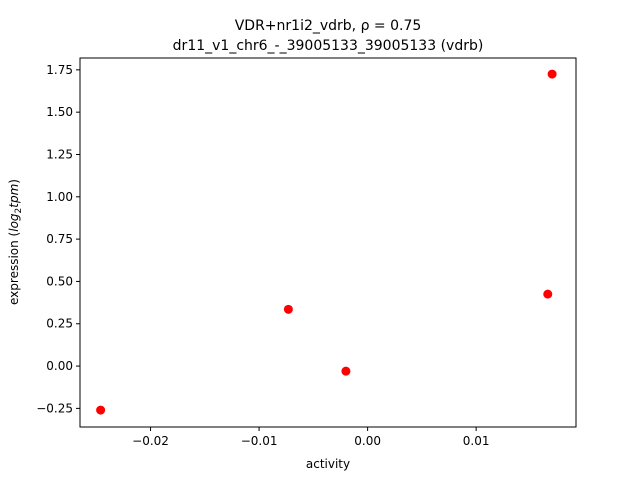 The image size is (640, 480). I want to click on y-tick-label: 1.25, so click(59, 154).